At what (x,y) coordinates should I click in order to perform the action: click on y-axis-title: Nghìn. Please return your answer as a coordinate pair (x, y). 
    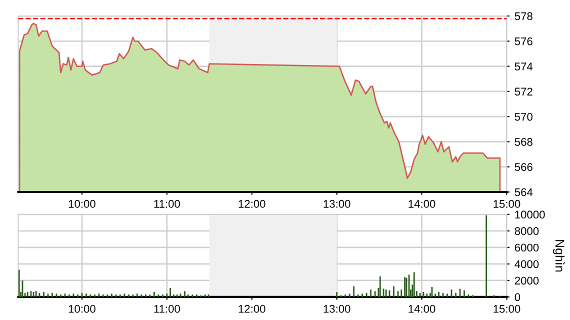
    Looking at the image, I should click on (558, 256).